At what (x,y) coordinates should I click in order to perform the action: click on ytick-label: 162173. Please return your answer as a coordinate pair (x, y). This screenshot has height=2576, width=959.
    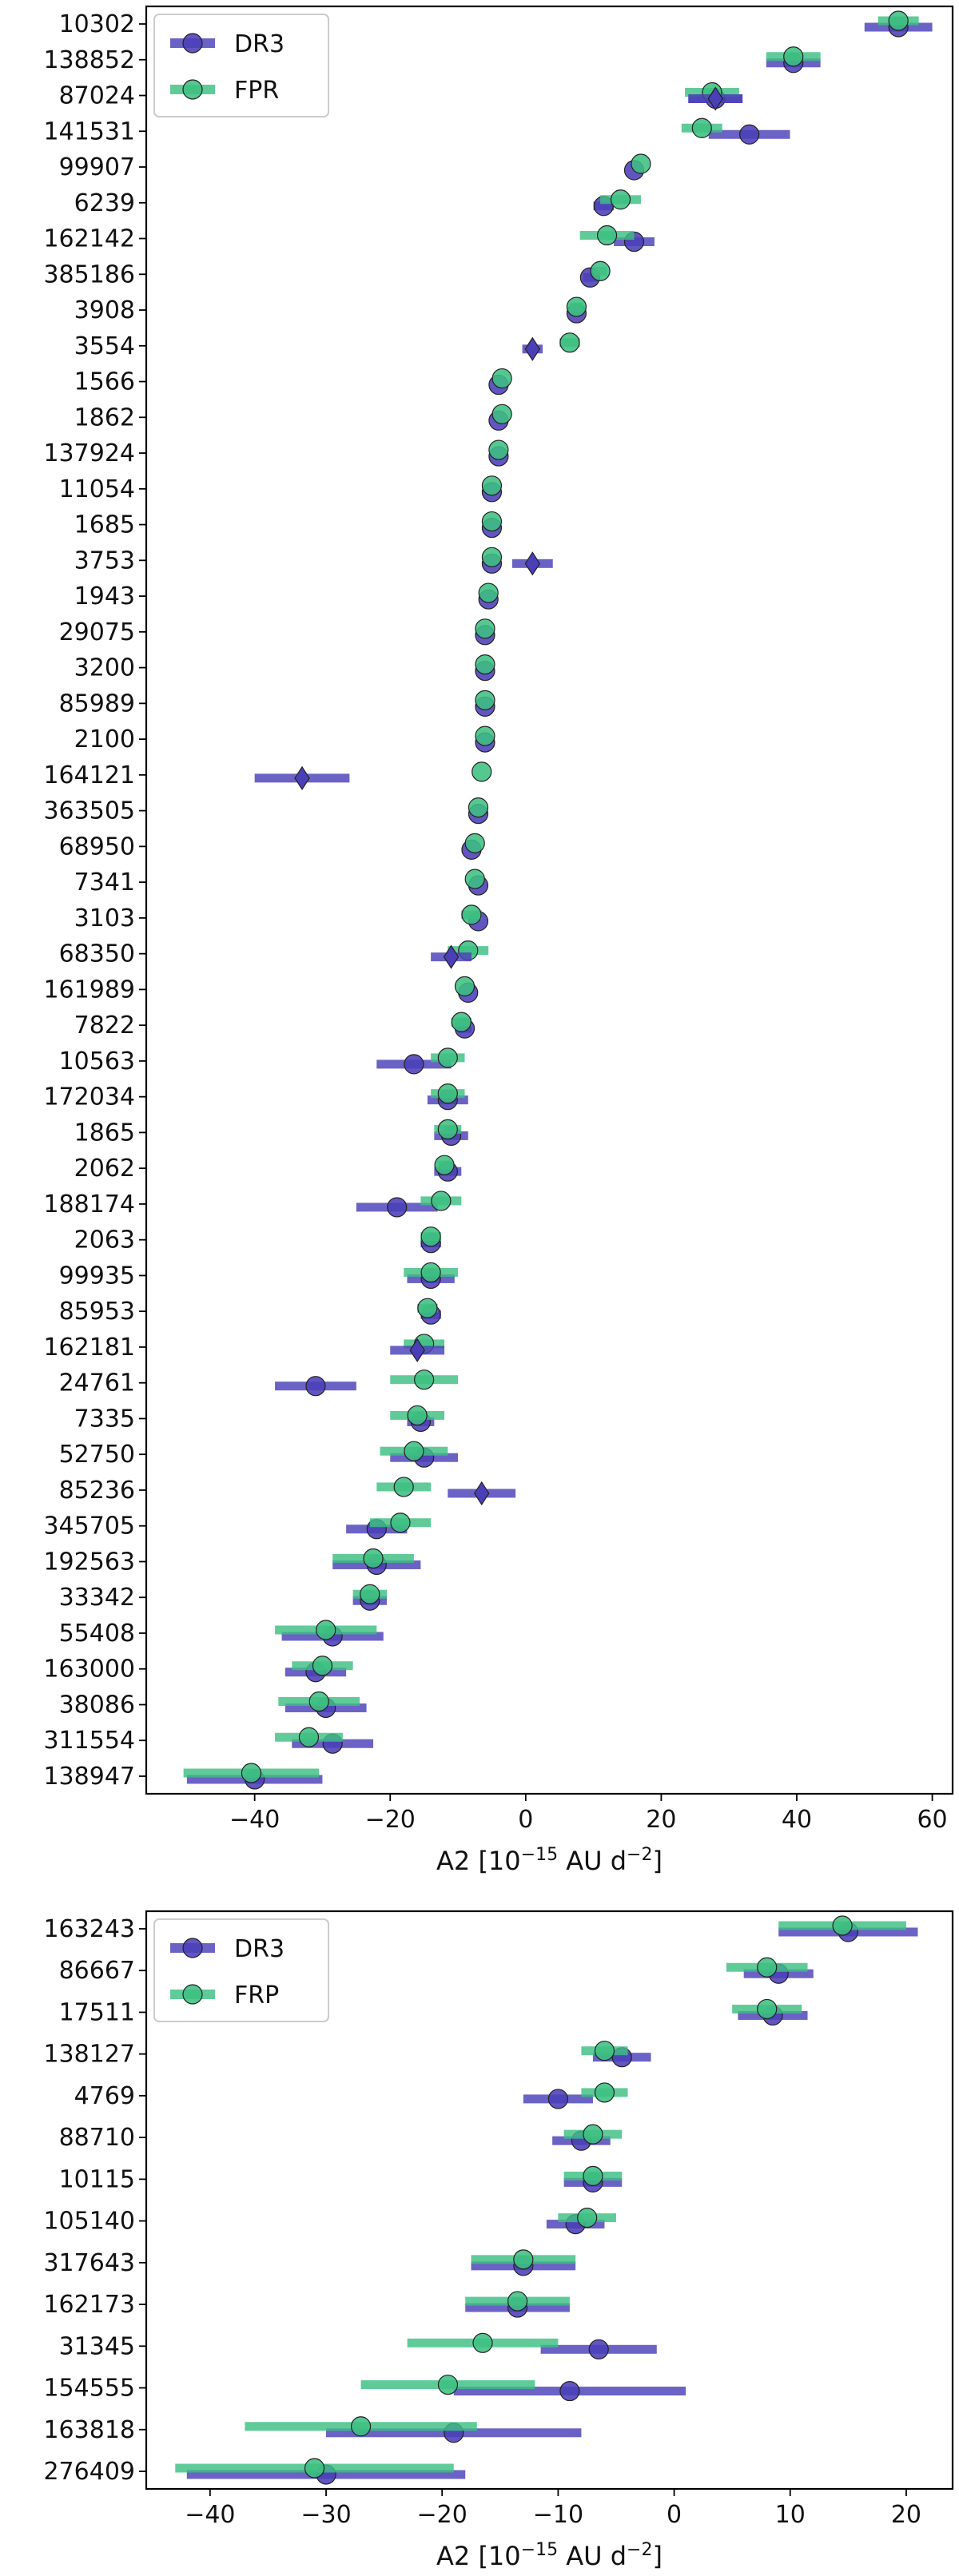
    Looking at the image, I should click on (89, 2305).